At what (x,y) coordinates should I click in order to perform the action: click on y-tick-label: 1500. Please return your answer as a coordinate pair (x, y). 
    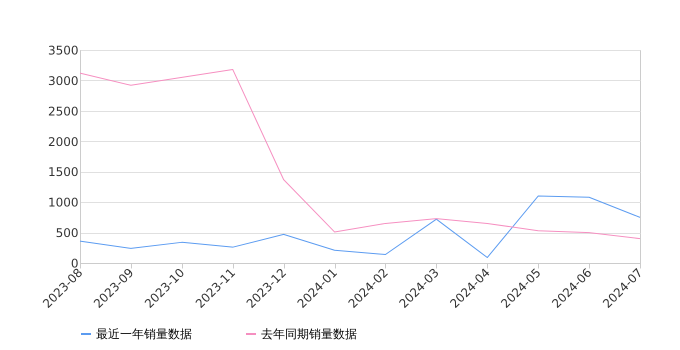
    Looking at the image, I should click on (63, 172).